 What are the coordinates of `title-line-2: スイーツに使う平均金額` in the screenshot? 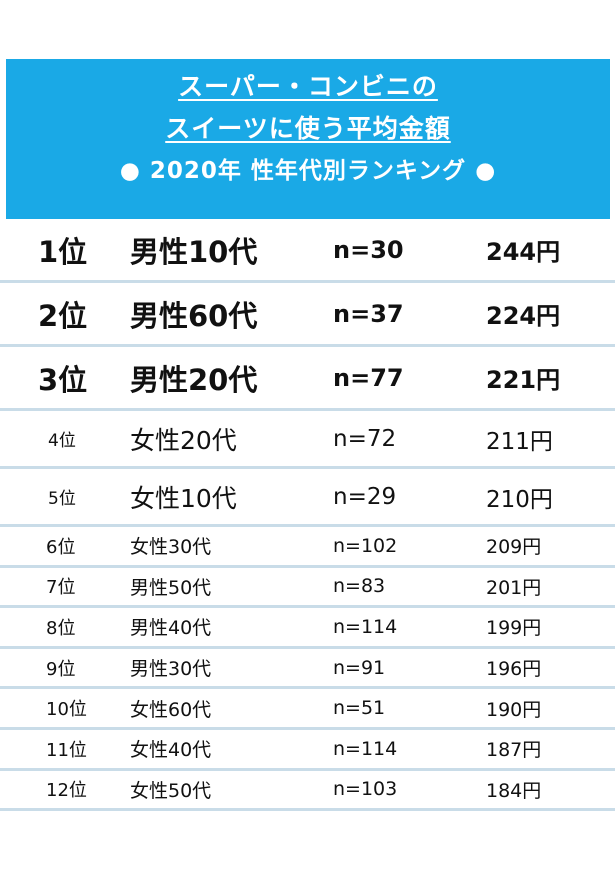 It's located at (308, 129).